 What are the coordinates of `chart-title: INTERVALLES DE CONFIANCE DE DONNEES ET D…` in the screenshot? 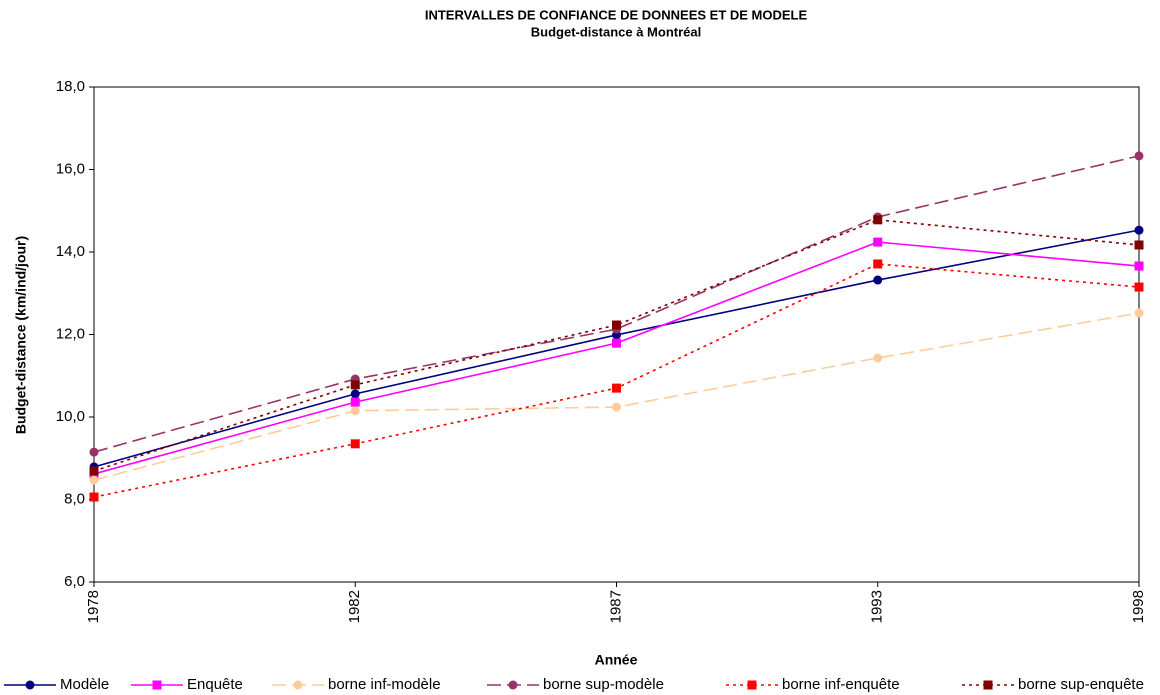 It's located at (616, 14).